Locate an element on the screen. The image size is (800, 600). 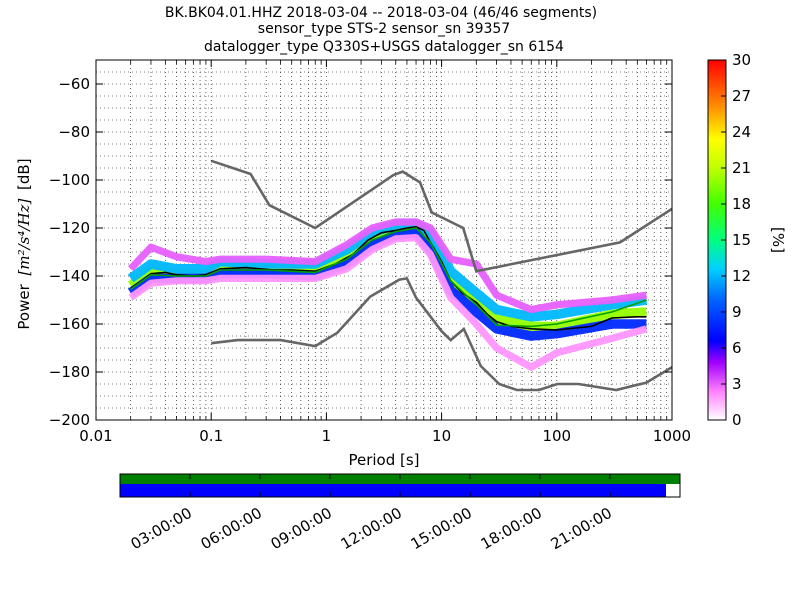
colorbar-tick-label: 15 is located at coordinates (741, 240).